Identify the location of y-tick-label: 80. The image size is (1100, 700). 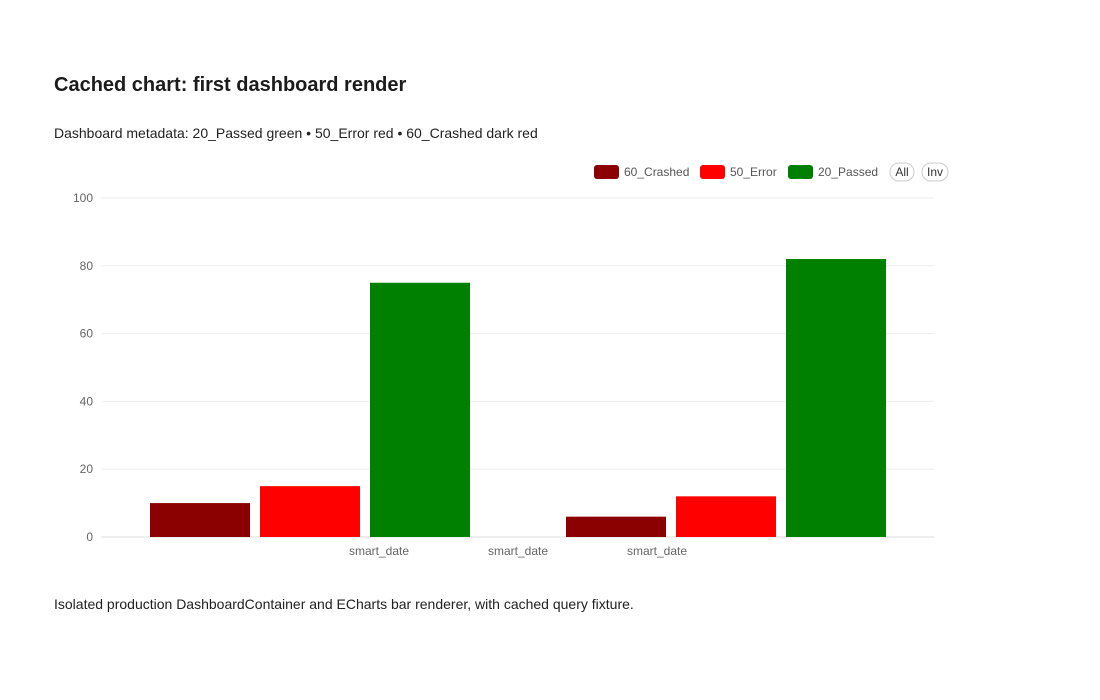
(87, 266).